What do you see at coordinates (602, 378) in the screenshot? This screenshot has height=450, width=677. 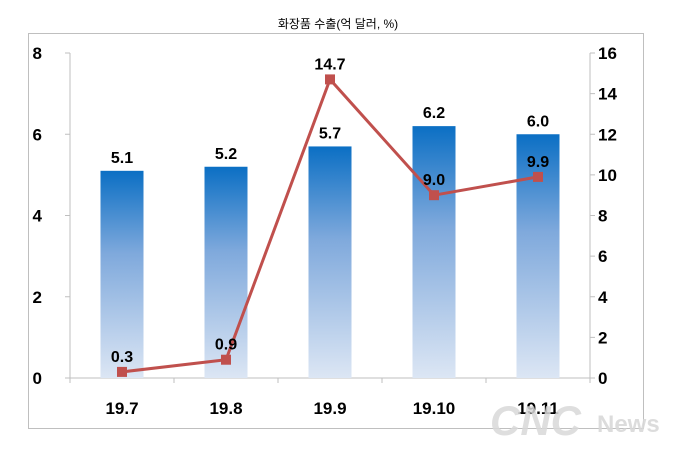 I see `right-tick-label: 0` at bounding box center [602, 378].